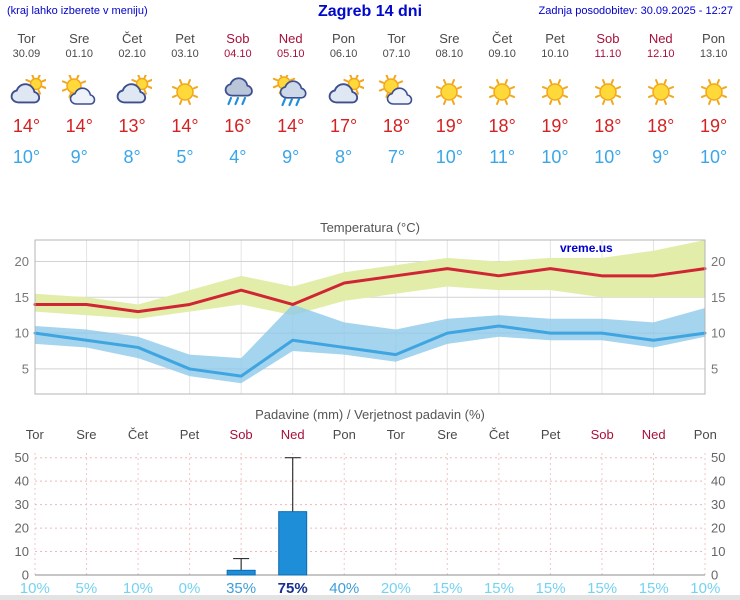 Image resolution: width=740 pixels, height=600 pixels. I want to click on day-low-temp: 7°, so click(396, 157).